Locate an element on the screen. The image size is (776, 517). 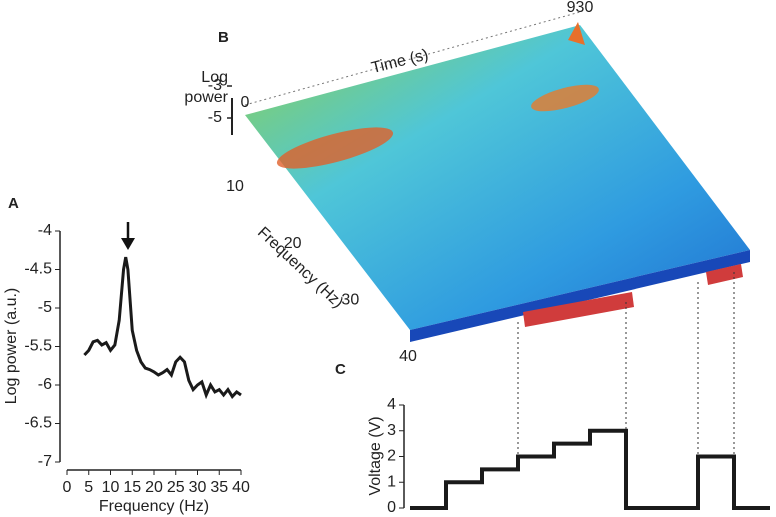
y-tick-label: -5 is located at coordinates (45, 307).